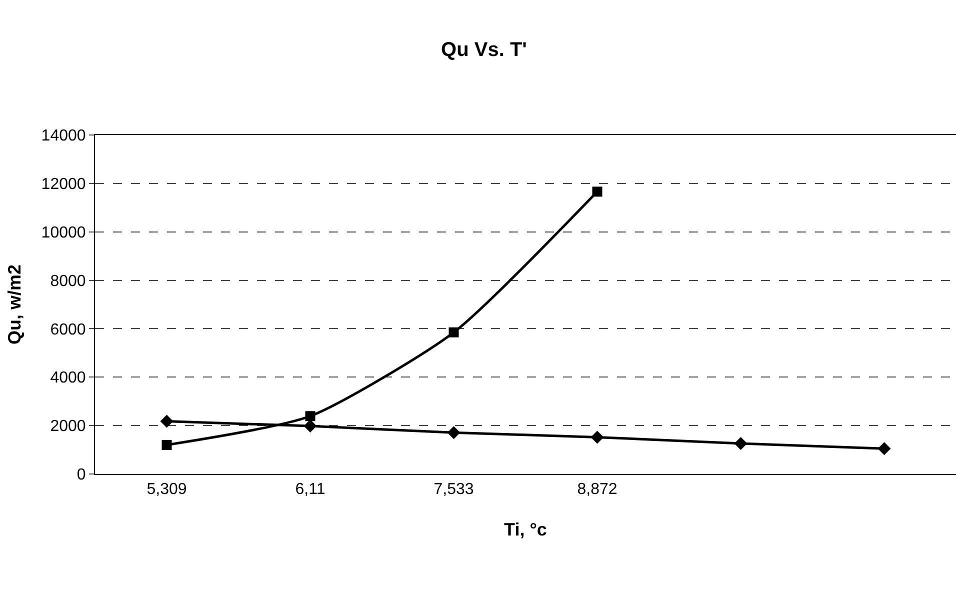 Image resolution: width=968 pixels, height=599 pixels. I want to click on y-tick-label: 4000, so click(68, 378).